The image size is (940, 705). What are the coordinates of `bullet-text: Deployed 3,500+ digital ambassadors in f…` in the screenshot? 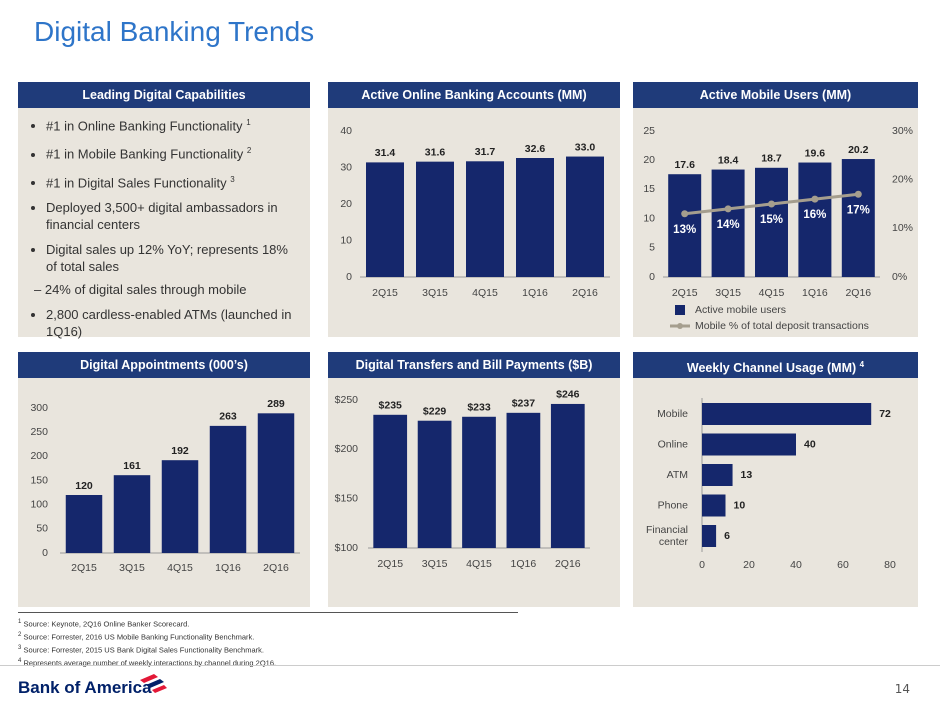 It's located at (162, 215).